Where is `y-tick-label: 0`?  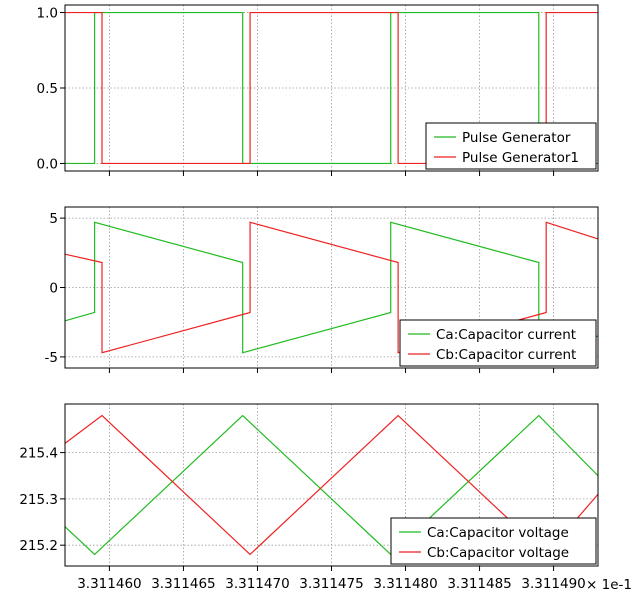 y-tick-label: 0 is located at coordinates (53, 289).